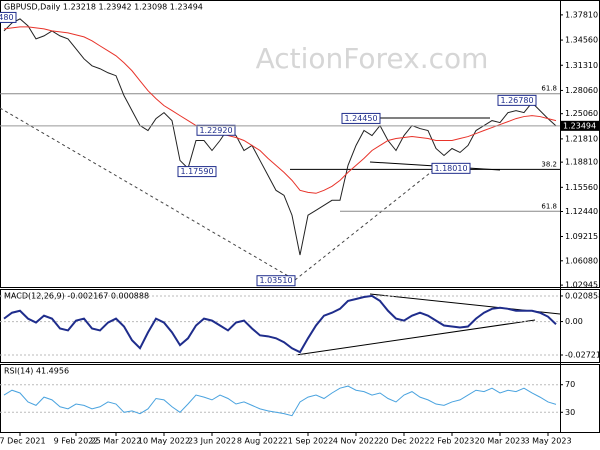 This screenshot has height=450, width=600. I want to click on annotation-label: 1.18010, so click(450, 168).